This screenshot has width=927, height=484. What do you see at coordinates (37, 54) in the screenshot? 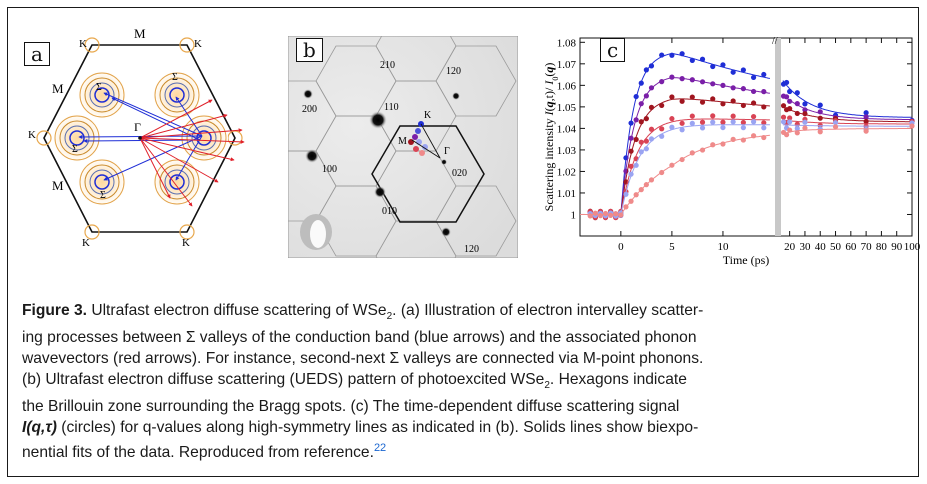
I see `panel-a-label: a` at bounding box center [37, 54].